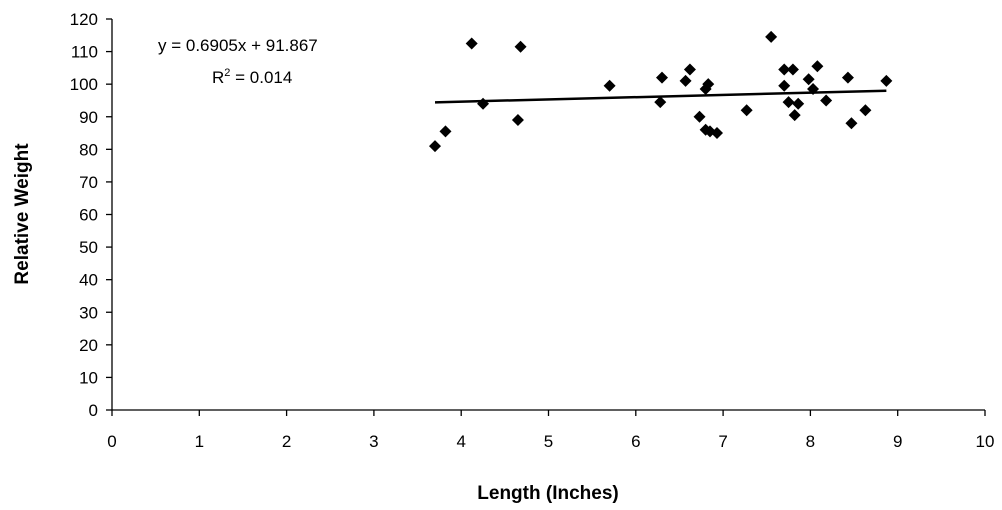 This screenshot has height=510, width=1002. Describe the element at coordinates (84, 52) in the screenshot. I see `y-tick-label: 110` at that location.